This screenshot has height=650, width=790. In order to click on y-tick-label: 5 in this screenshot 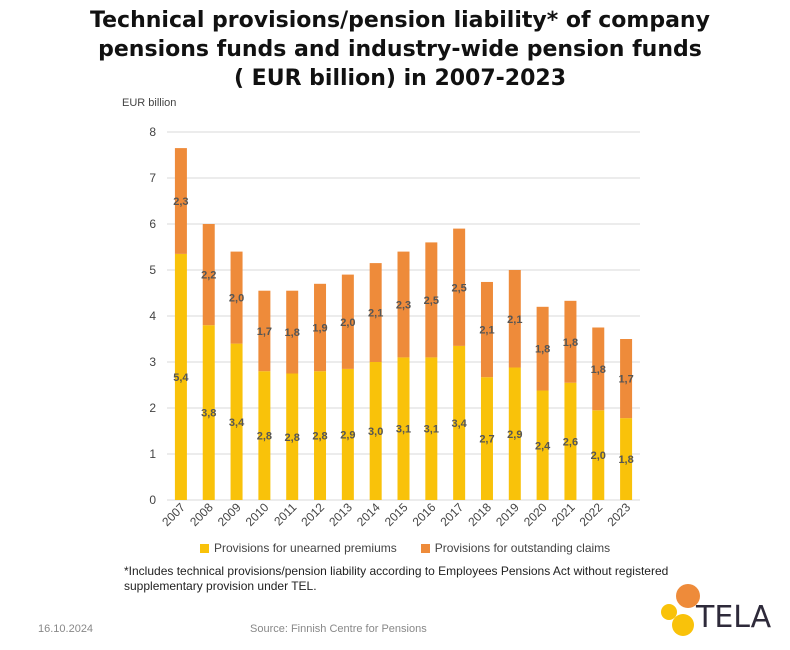, I will do `click(152, 270)`.